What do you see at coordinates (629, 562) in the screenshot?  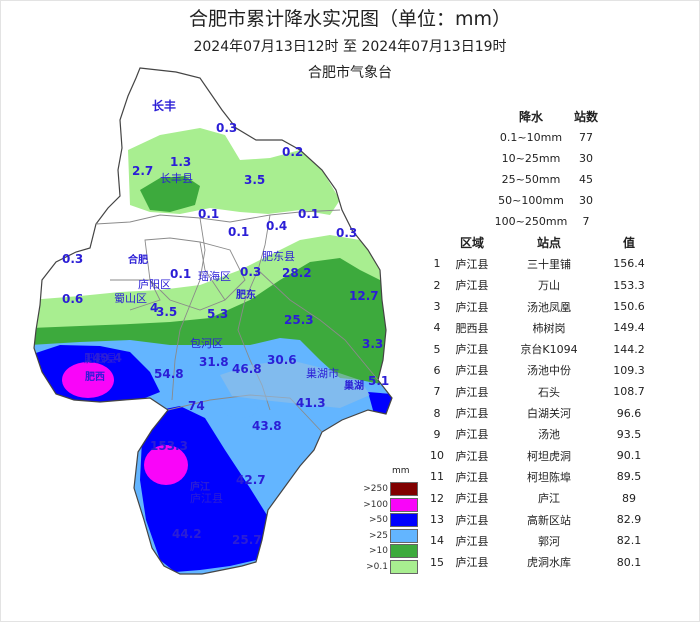 I see `rank-value: 80.1` at bounding box center [629, 562].